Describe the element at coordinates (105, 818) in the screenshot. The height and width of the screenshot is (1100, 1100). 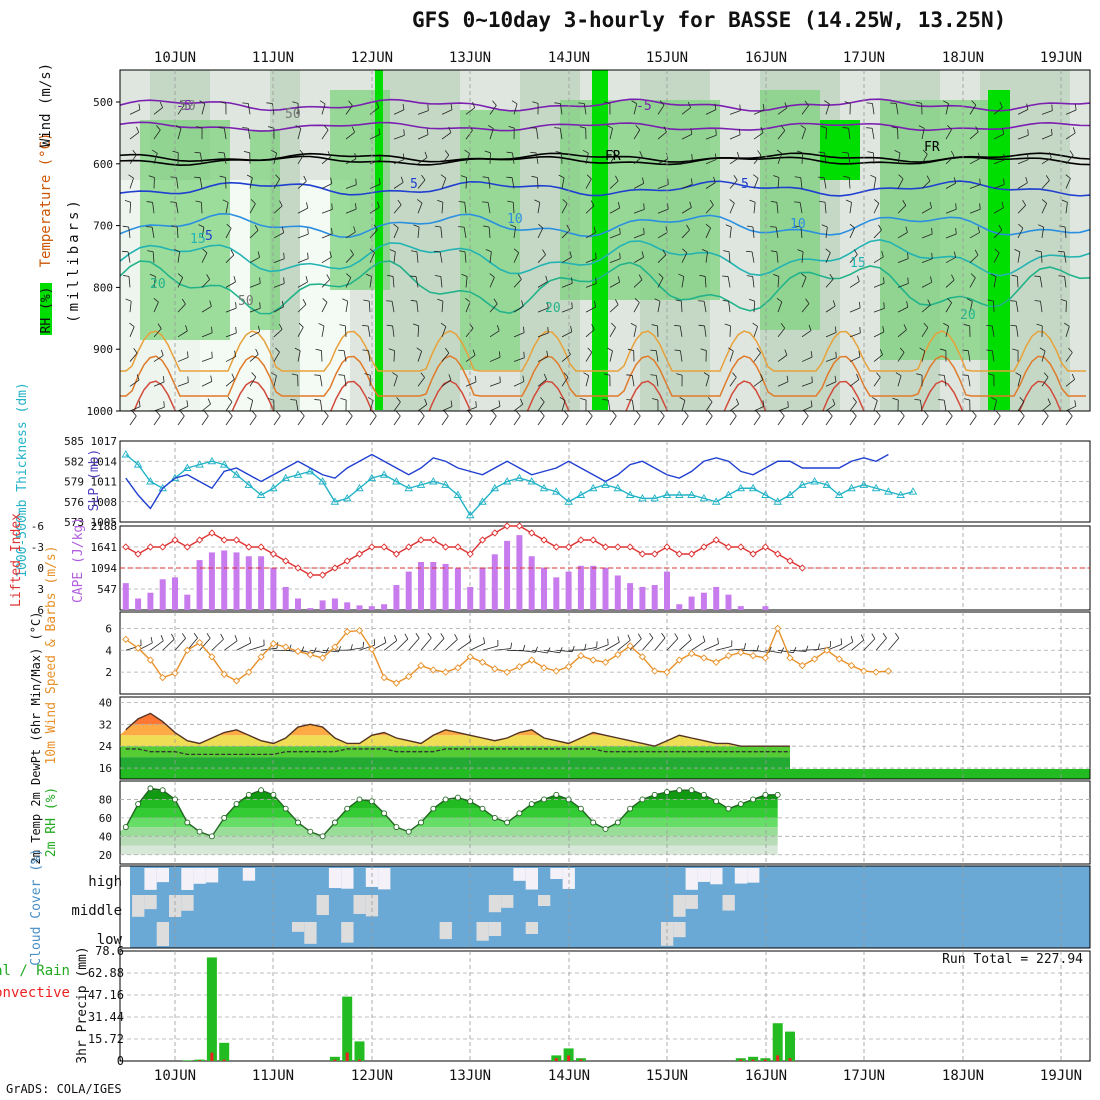
I see `rh-tick-label: 60` at that location.